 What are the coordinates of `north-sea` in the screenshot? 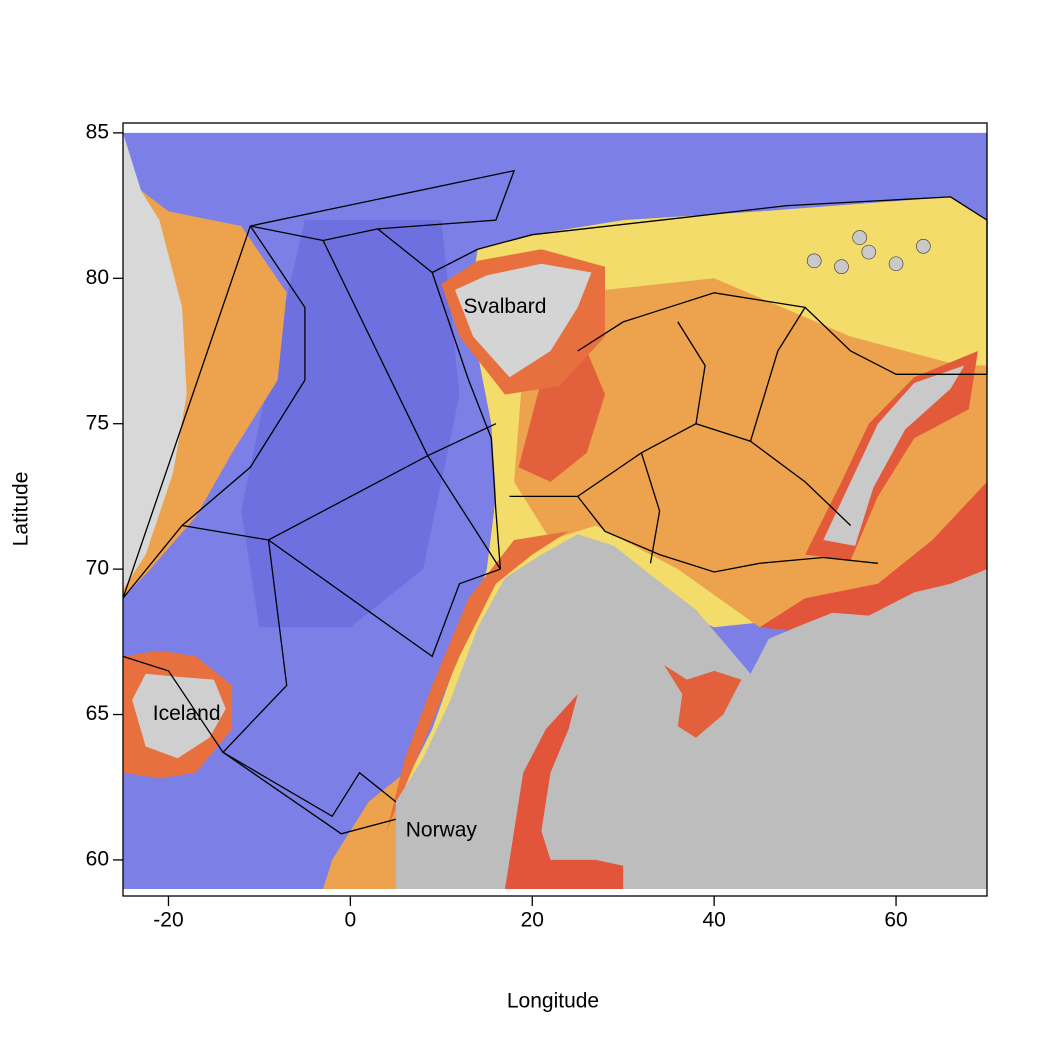 It's located at (364, 830).